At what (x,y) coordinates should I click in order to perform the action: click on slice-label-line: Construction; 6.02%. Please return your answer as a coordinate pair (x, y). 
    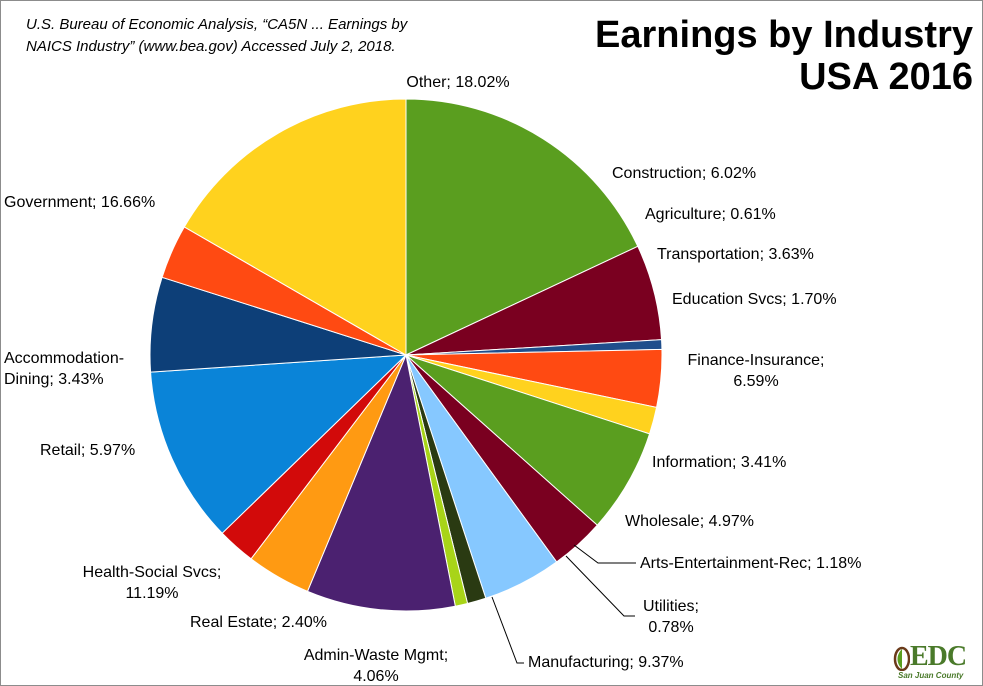
    Looking at the image, I should click on (684, 173).